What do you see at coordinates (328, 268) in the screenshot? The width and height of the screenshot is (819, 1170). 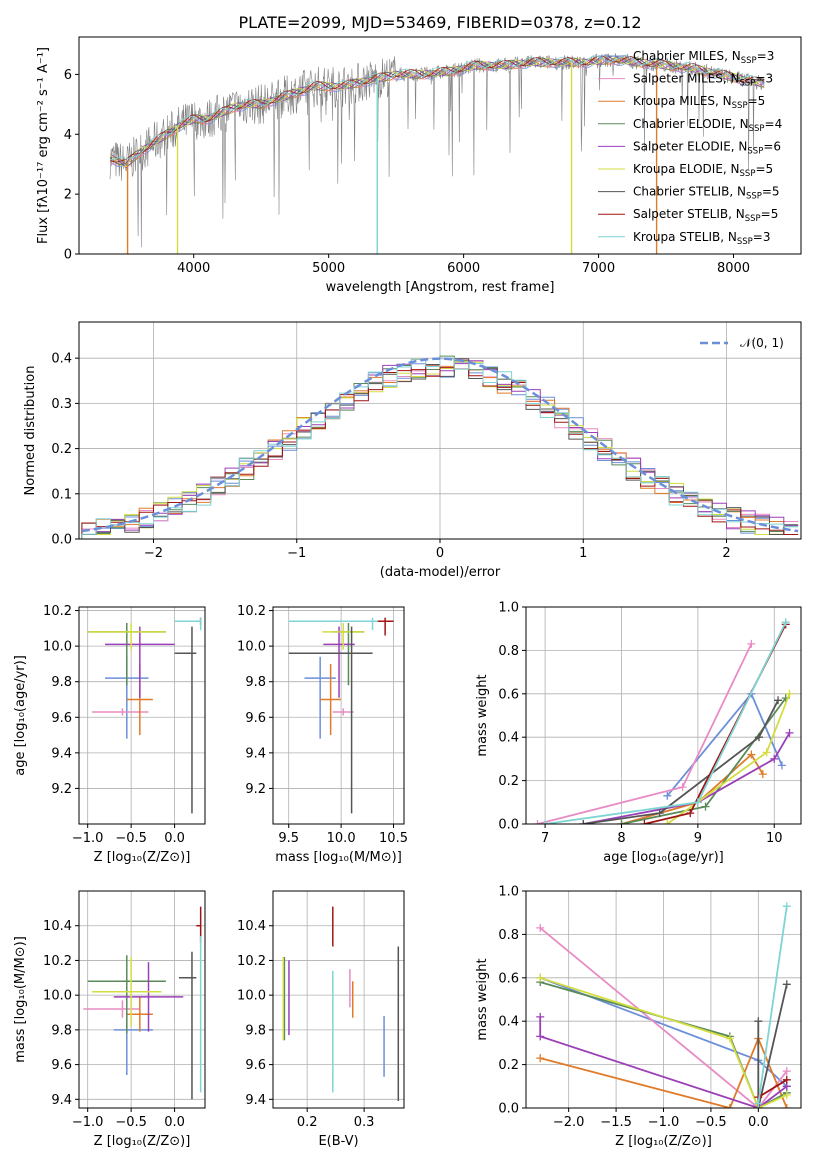 I see `x-tick-label: 5000` at bounding box center [328, 268].